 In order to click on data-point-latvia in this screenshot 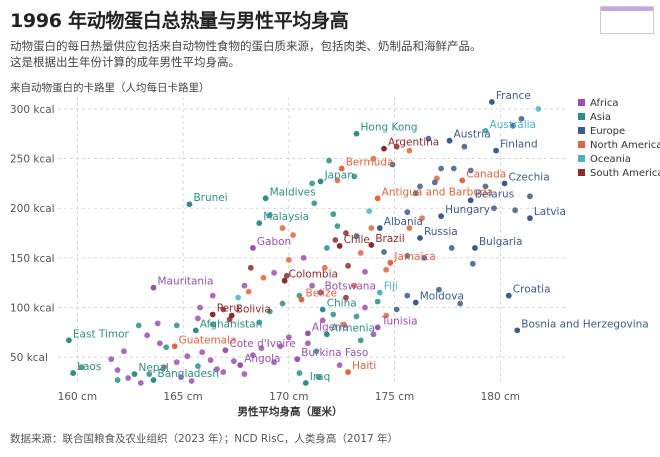, I will do `click(530, 218)`.